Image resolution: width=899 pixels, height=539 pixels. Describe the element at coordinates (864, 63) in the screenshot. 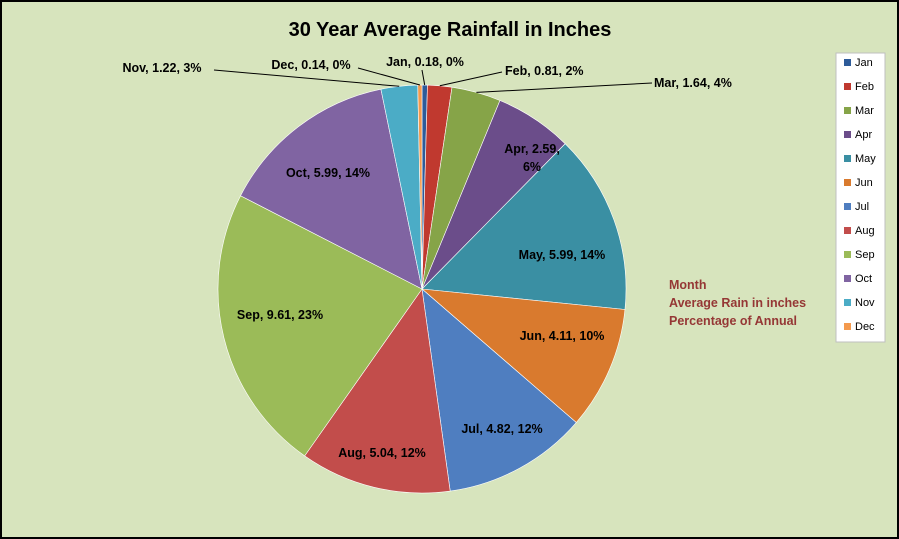

I see `legend-label-jan: Jan` at that location.